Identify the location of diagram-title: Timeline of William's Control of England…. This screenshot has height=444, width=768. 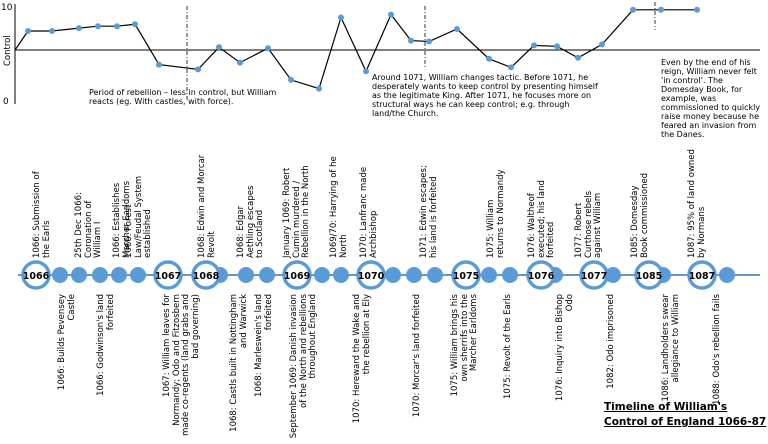
(685, 415).